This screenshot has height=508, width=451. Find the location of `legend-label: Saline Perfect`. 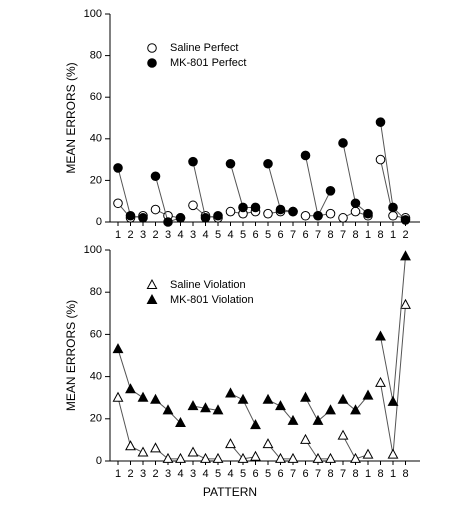

legend-label: Saline Perfect is located at coordinates (204, 48).